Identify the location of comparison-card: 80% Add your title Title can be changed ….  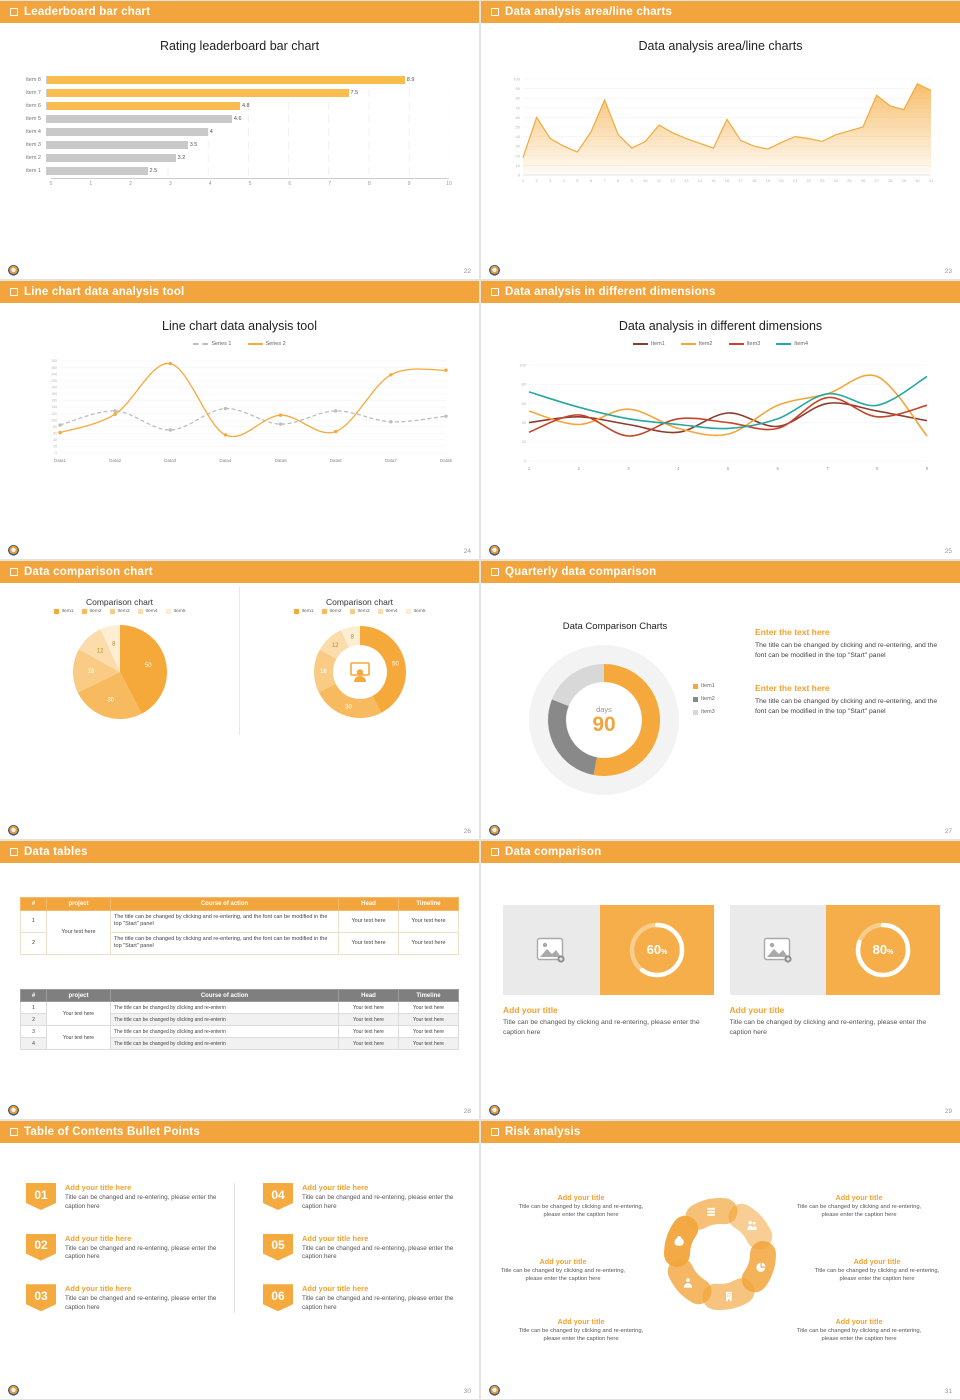
(834, 971).